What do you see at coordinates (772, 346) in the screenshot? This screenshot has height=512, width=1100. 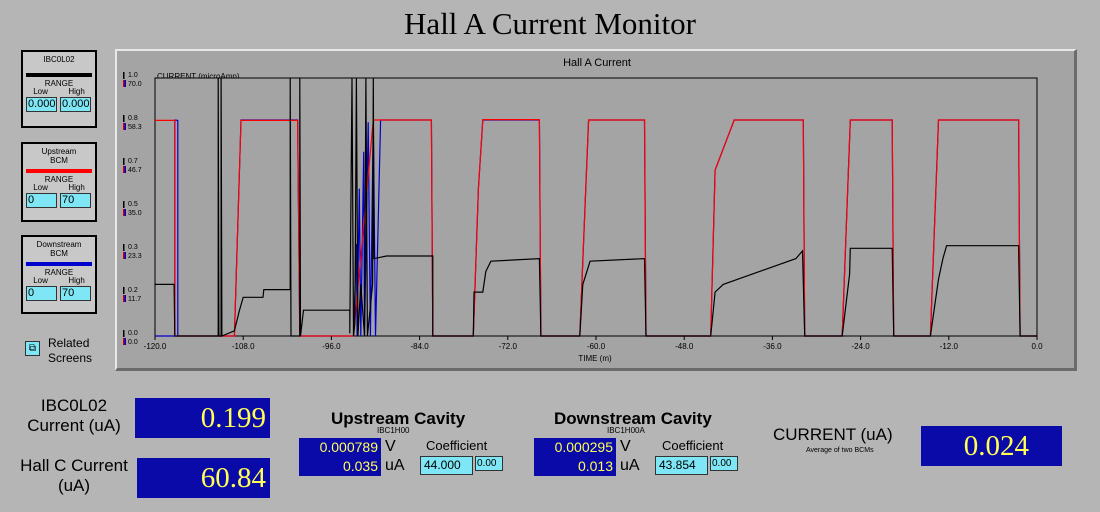 I see `x-tick-label: -36.0` at bounding box center [772, 346].